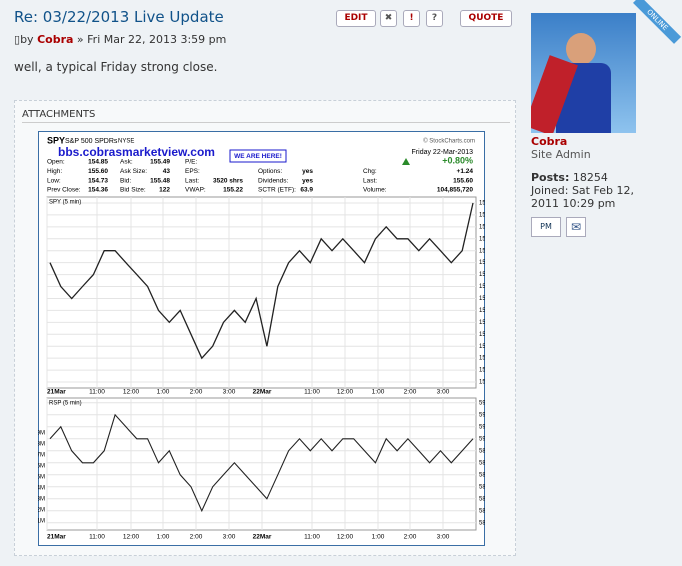  Describe the element at coordinates (41, 478) in the screenshot. I see `volume-label: 5M` at that location.